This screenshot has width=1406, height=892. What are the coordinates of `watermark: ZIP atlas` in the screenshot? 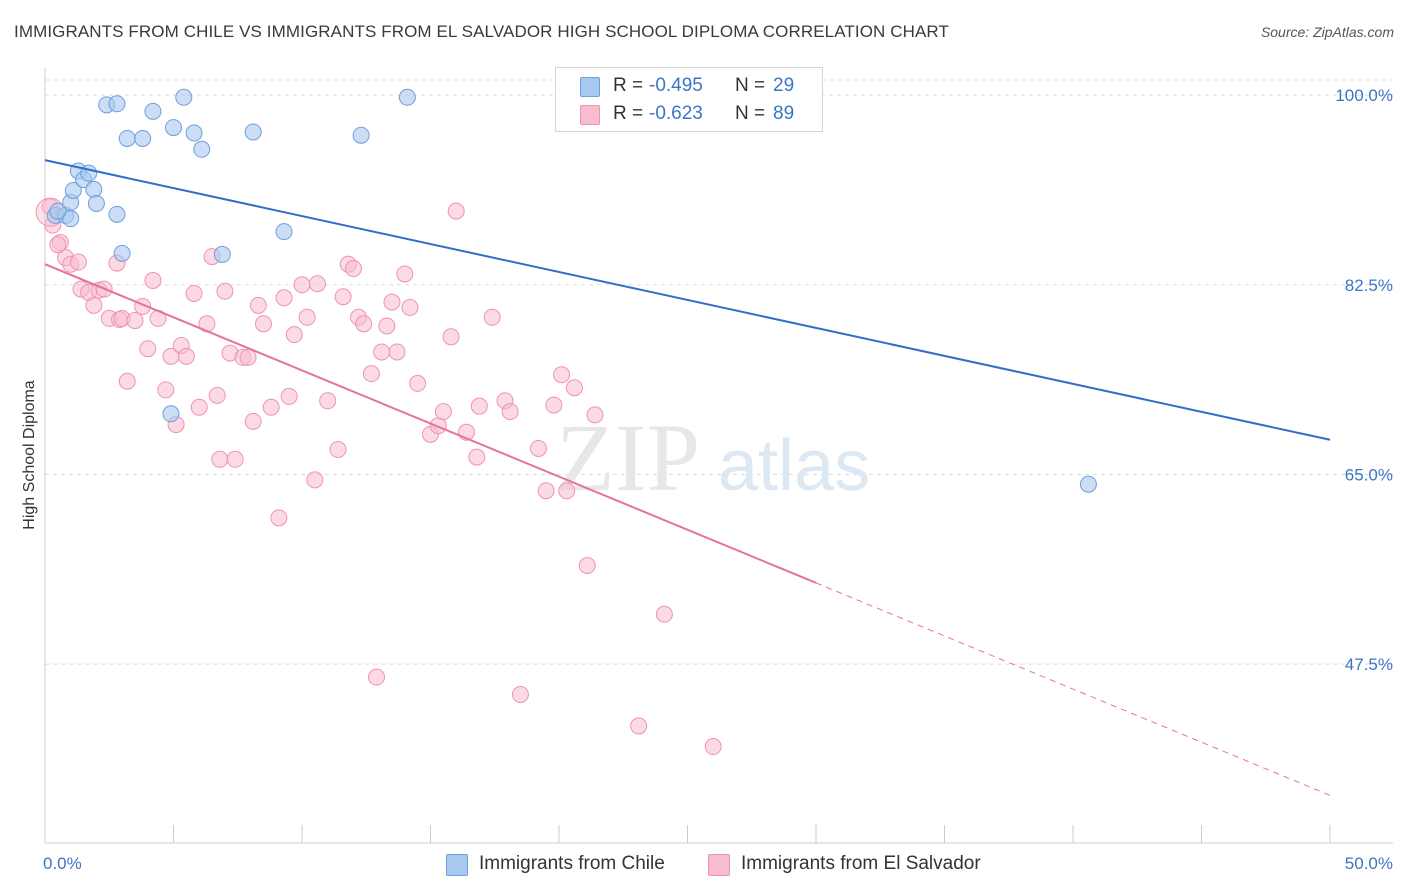 It's located at (713, 457).